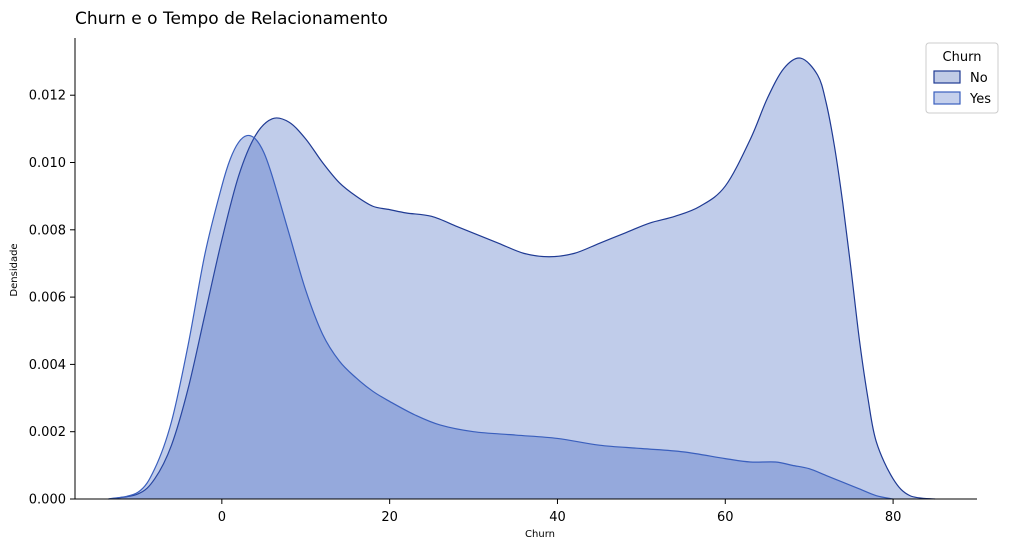 This screenshot has height=549, width=1015. I want to click on legend-swatch-no, so click(947, 77).